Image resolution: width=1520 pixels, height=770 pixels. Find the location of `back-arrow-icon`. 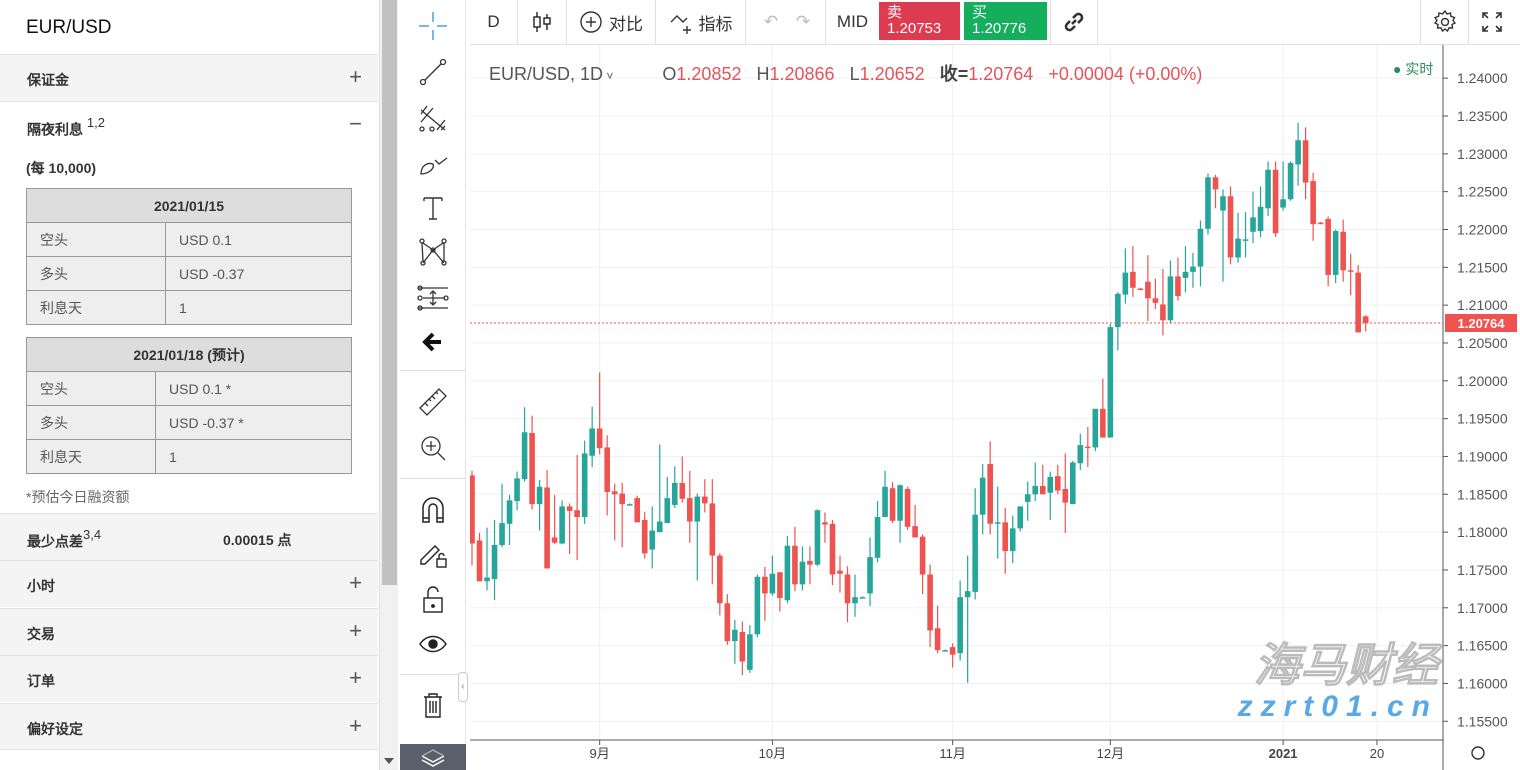

back-arrow-icon is located at coordinates (433, 342).